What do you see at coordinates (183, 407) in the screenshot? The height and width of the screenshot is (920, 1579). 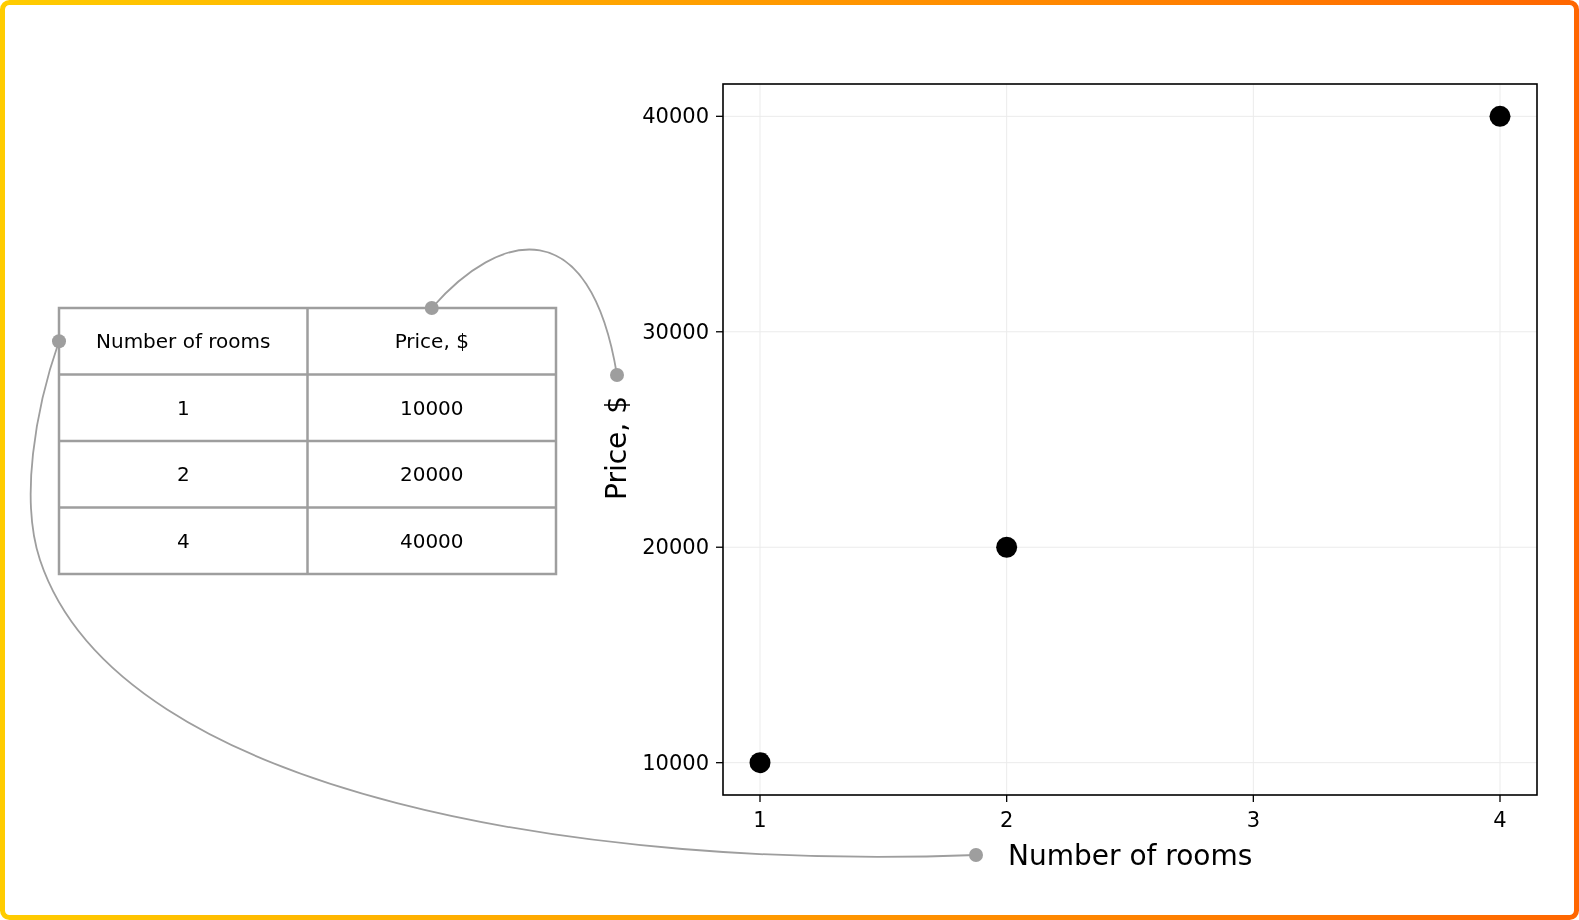 I see `category-label: 1` at bounding box center [183, 407].